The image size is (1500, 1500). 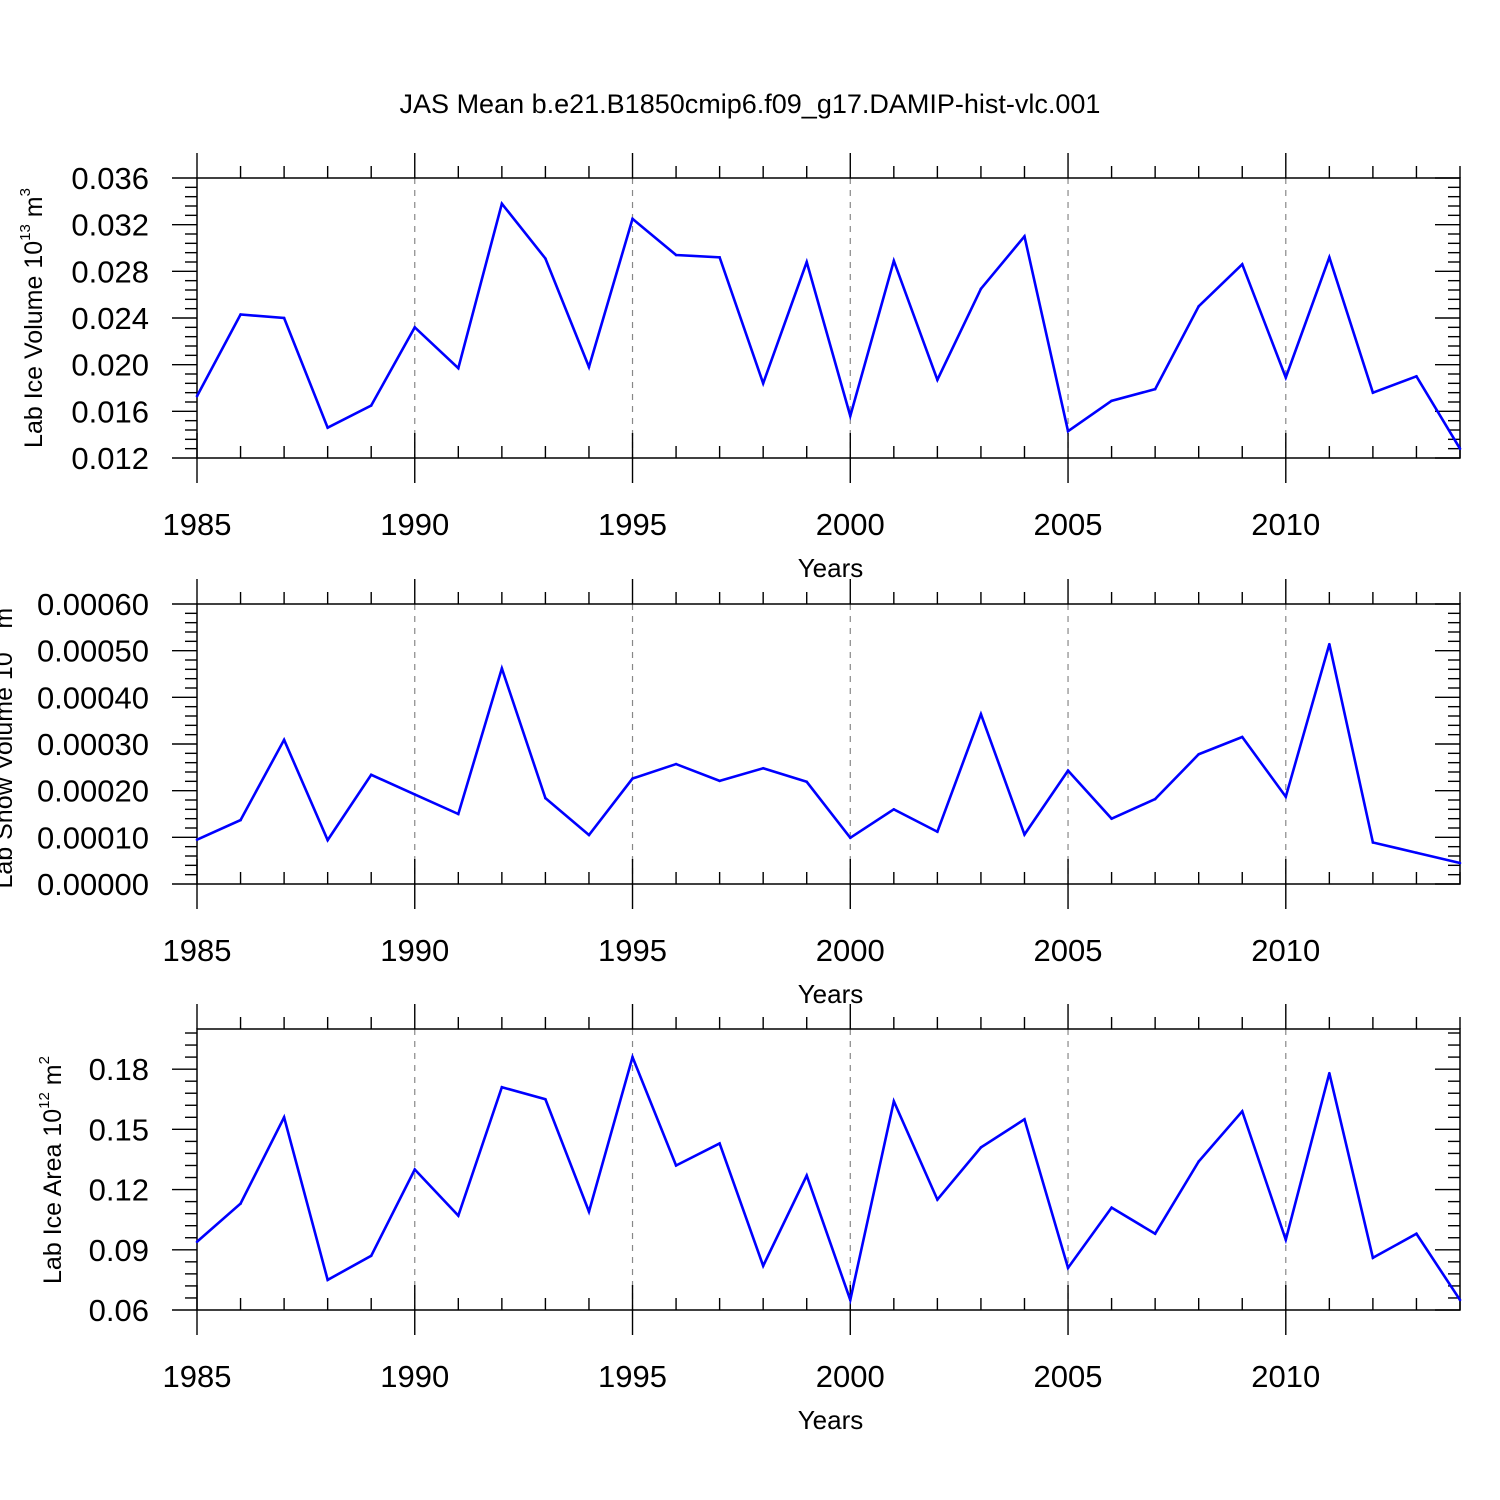 I want to click on y-tick-label: 0.00040, so click(x=93, y=697).